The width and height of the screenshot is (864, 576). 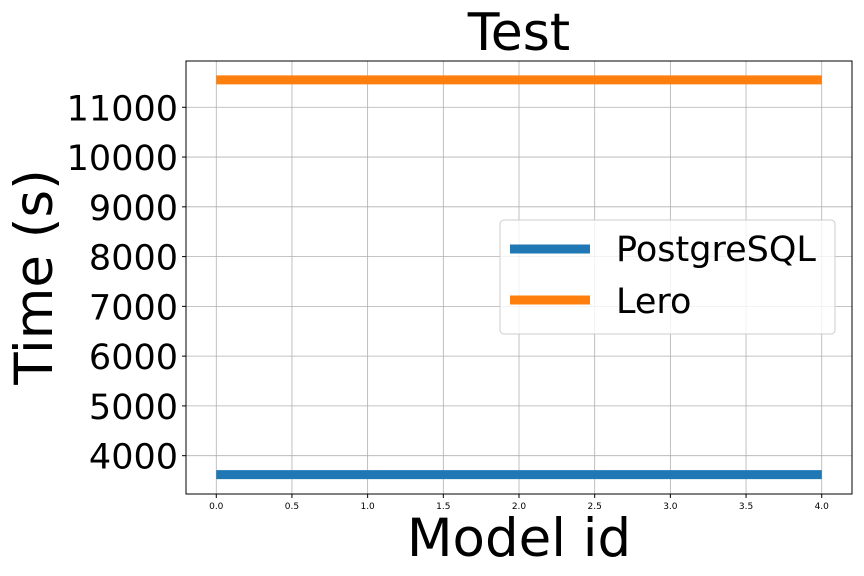 I want to click on y-tick-label: 8000, so click(x=133, y=259).